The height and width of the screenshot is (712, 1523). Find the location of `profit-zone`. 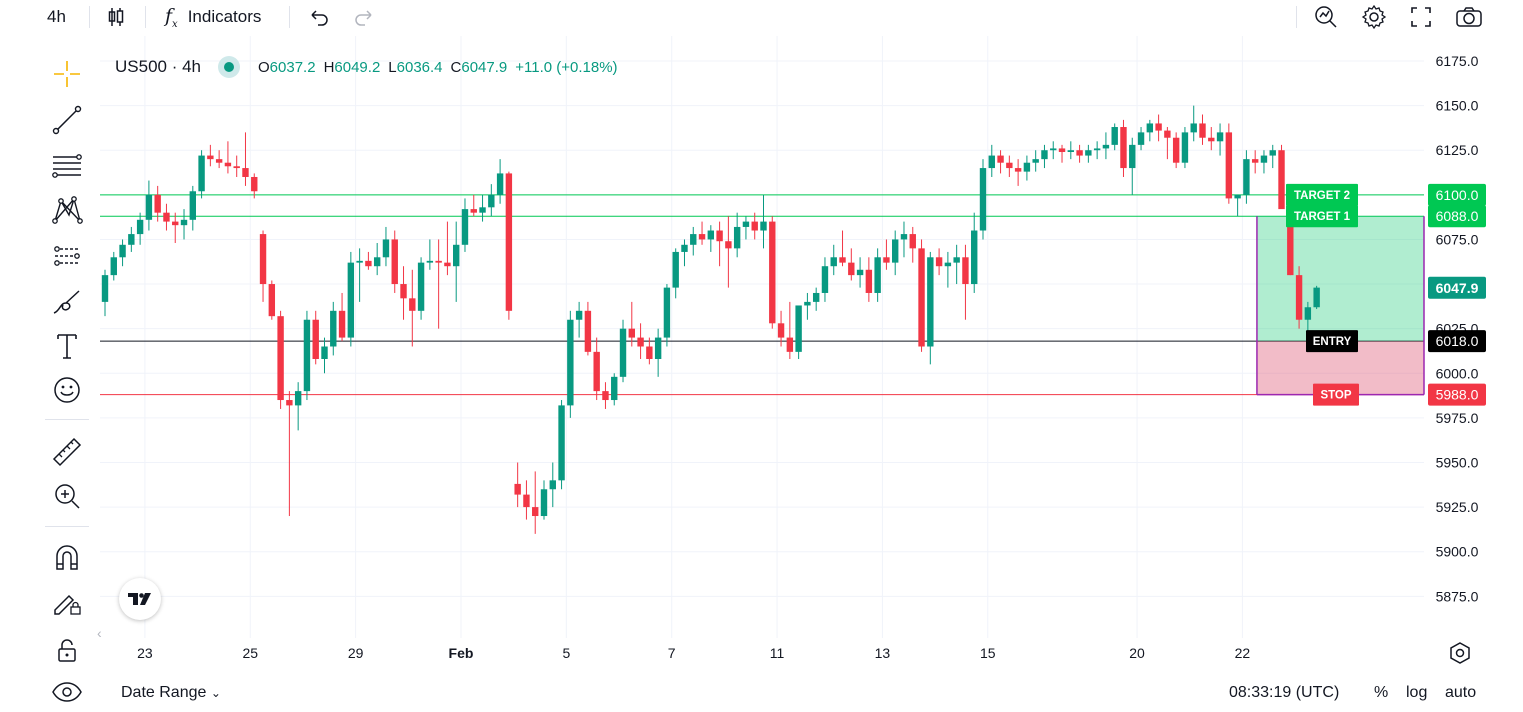

profit-zone is located at coordinates (1340, 279).